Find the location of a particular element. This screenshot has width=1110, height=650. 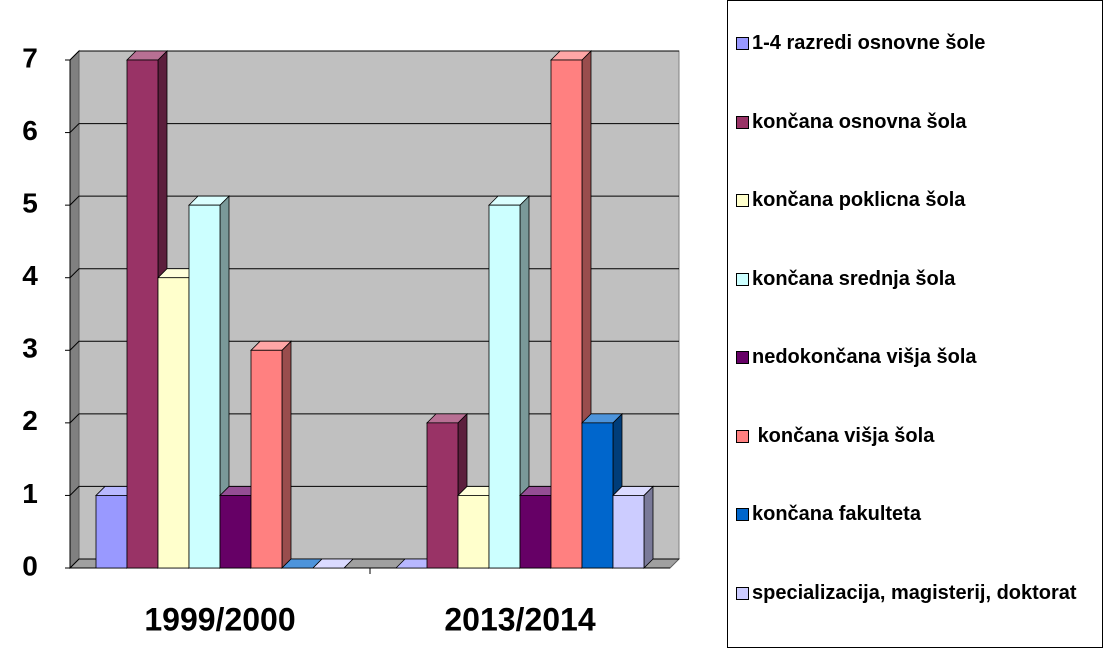

y-tick-label: 3 is located at coordinates (30, 348).